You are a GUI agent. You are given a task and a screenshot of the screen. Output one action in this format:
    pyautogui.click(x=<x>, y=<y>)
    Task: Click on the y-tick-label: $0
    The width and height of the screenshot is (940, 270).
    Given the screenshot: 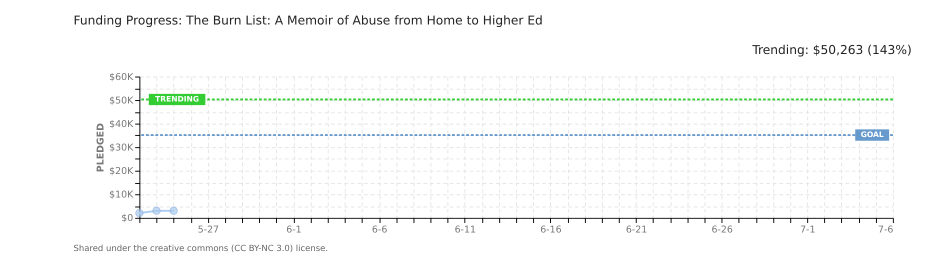 What is the action you would take?
    pyautogui.click(x=127, y=218)
    